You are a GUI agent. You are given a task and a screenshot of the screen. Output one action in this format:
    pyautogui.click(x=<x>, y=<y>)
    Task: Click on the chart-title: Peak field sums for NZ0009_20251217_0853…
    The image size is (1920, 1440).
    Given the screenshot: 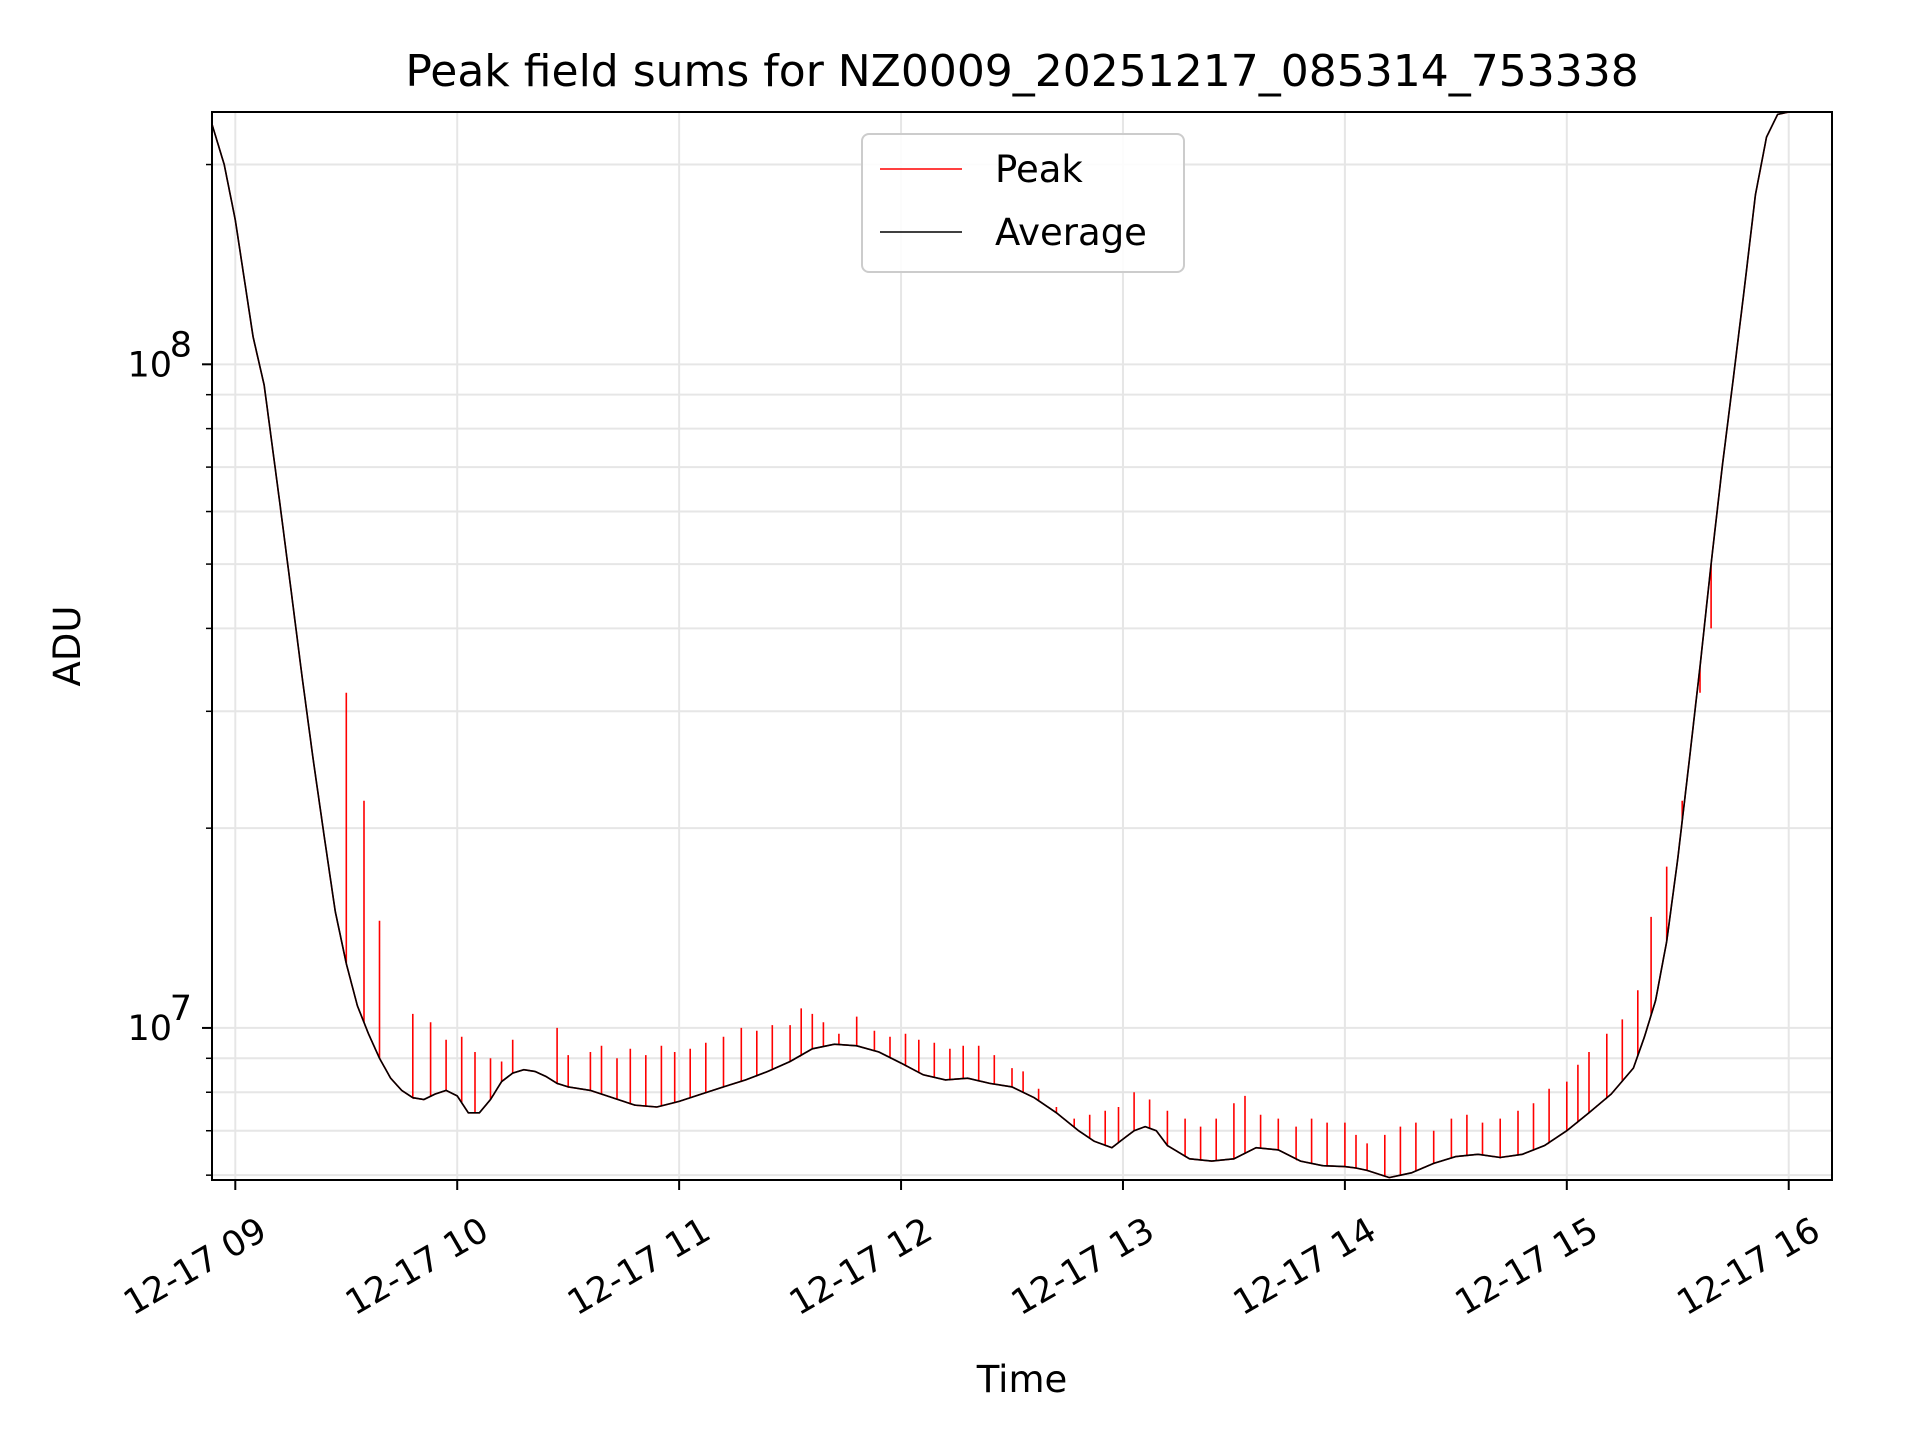 What is the action you would take?
    pyautogui.click(x=1021, y=71)
    